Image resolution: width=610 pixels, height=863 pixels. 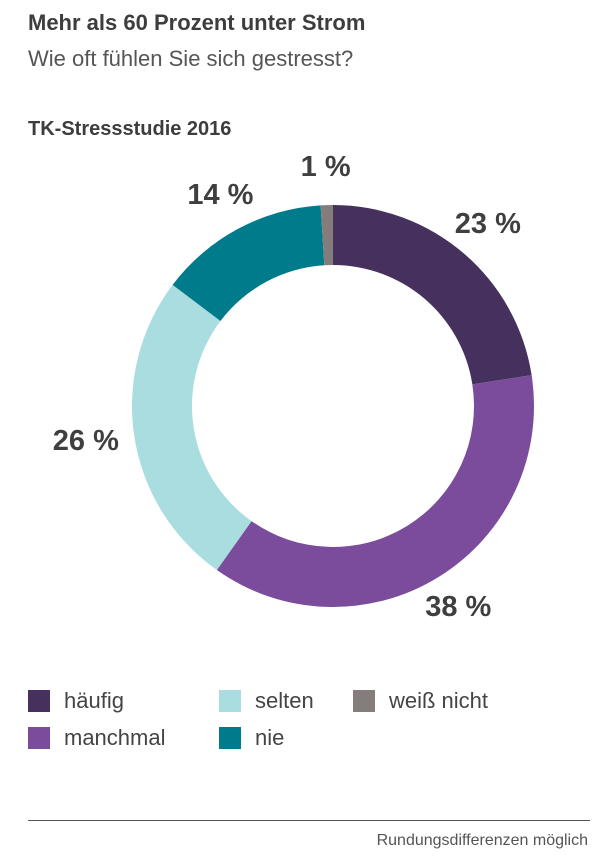 I want to click on legend-swatch-nie, so click(x=230, y=738).